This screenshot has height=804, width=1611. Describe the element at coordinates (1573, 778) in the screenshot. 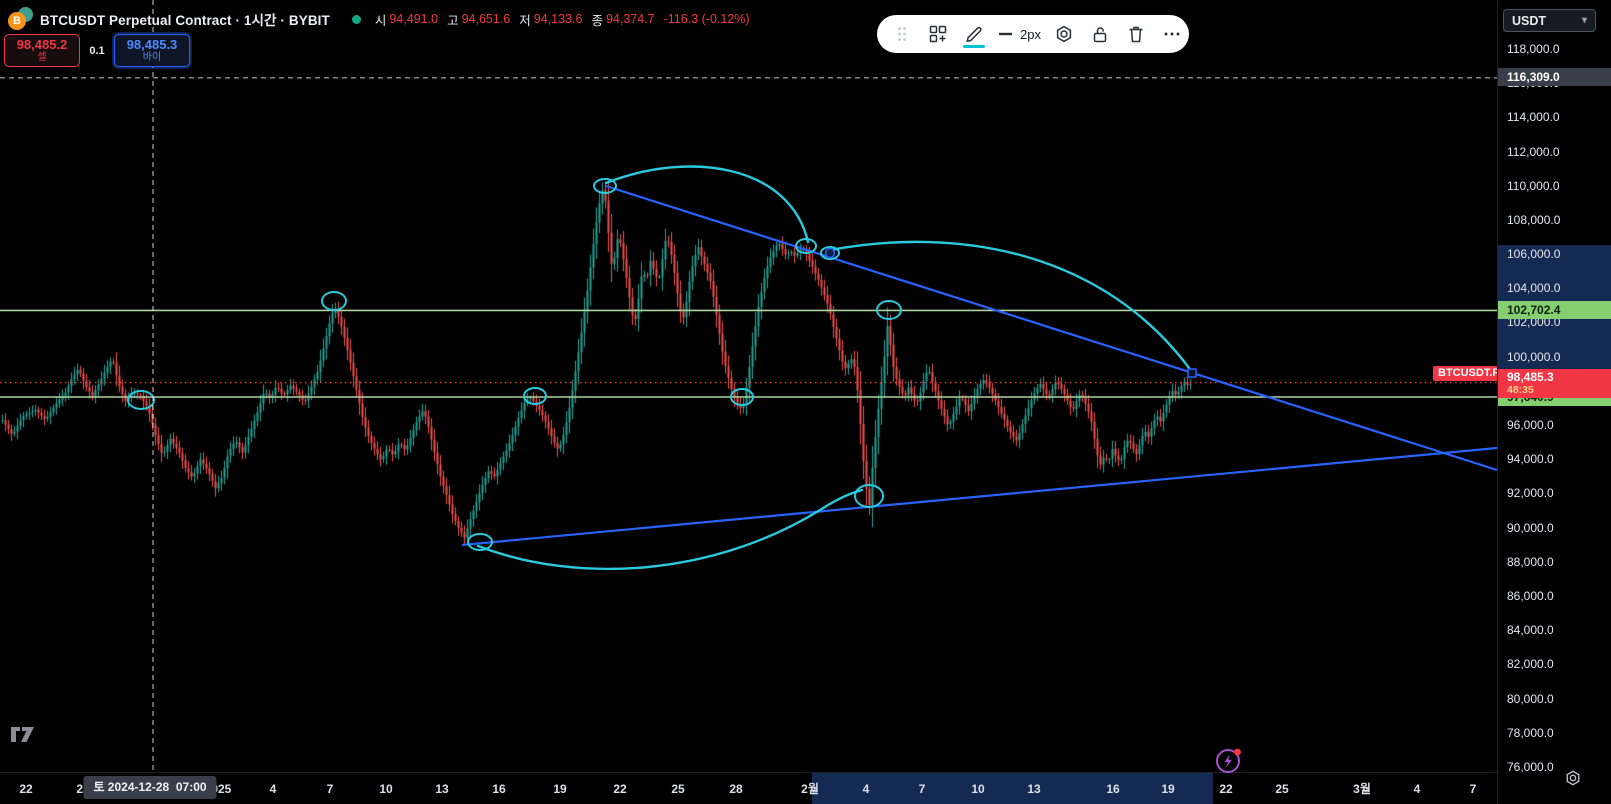

I see `axis-settings-gear-icon` at that location.